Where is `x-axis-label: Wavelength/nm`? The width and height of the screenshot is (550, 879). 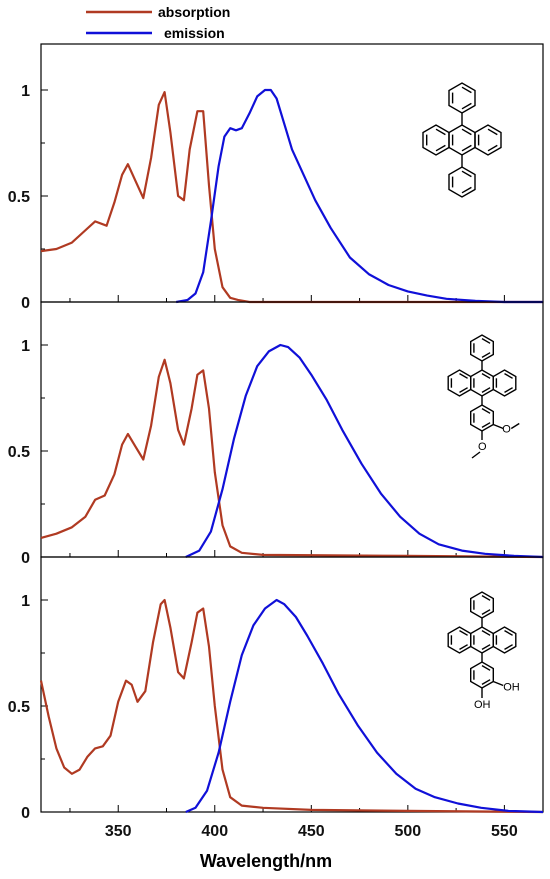 x-axis-label: Wavelength/nm is located at coordinates (266, 861).